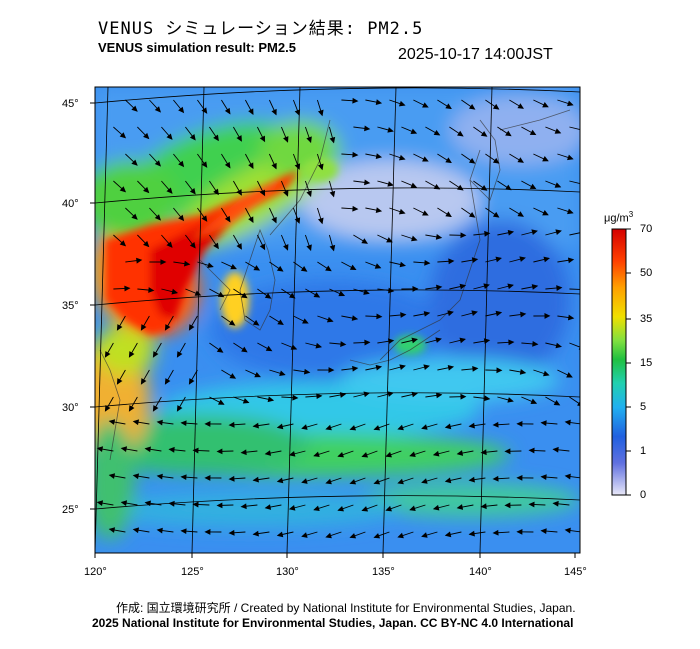 The width and height of the screenshot is (700, 649). What do you see at coordinates (646, 273) in the screenshot?
I see `colorbar-label: 50` at bounding box center [646, 273].